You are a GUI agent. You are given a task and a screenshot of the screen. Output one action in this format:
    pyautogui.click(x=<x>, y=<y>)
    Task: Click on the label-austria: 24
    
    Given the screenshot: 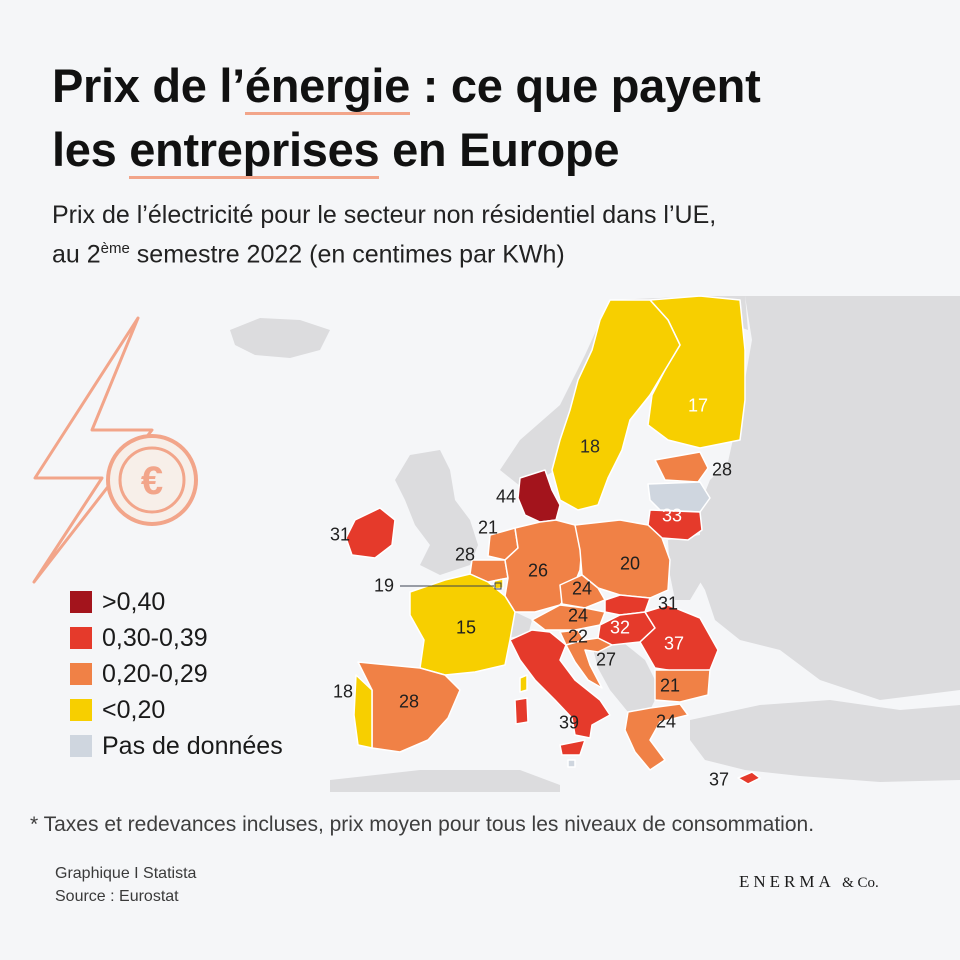 What is the action you would take?
    pyautogui.click(x=578, y=615)
    